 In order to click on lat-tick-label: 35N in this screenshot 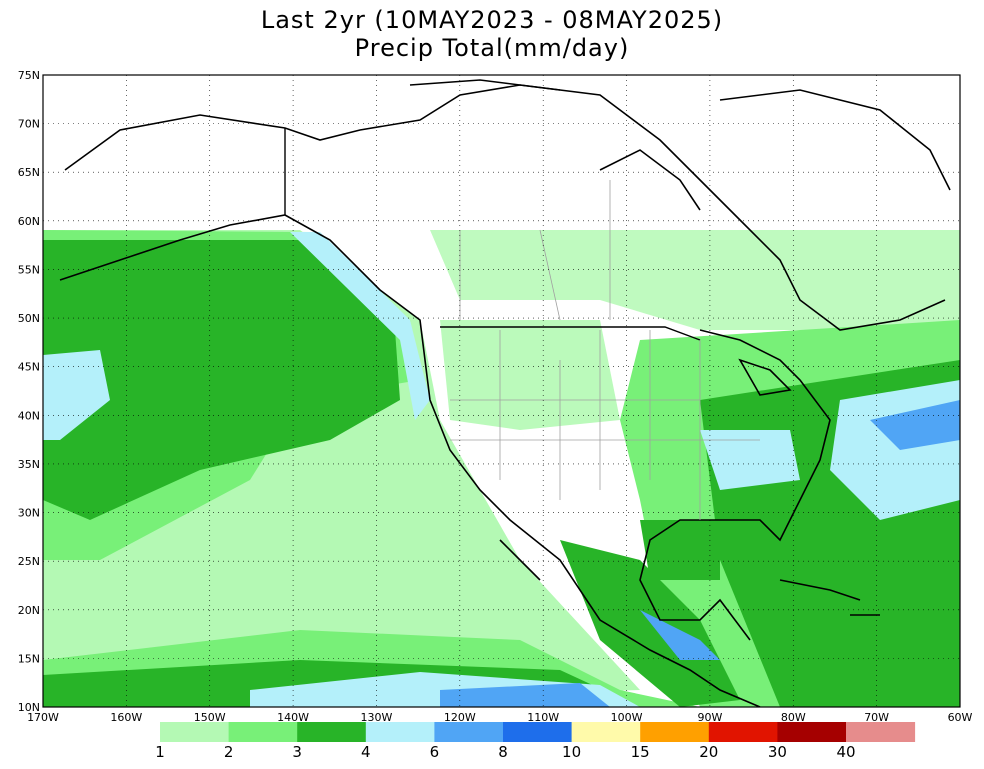, I will do `click(29, 464)`.